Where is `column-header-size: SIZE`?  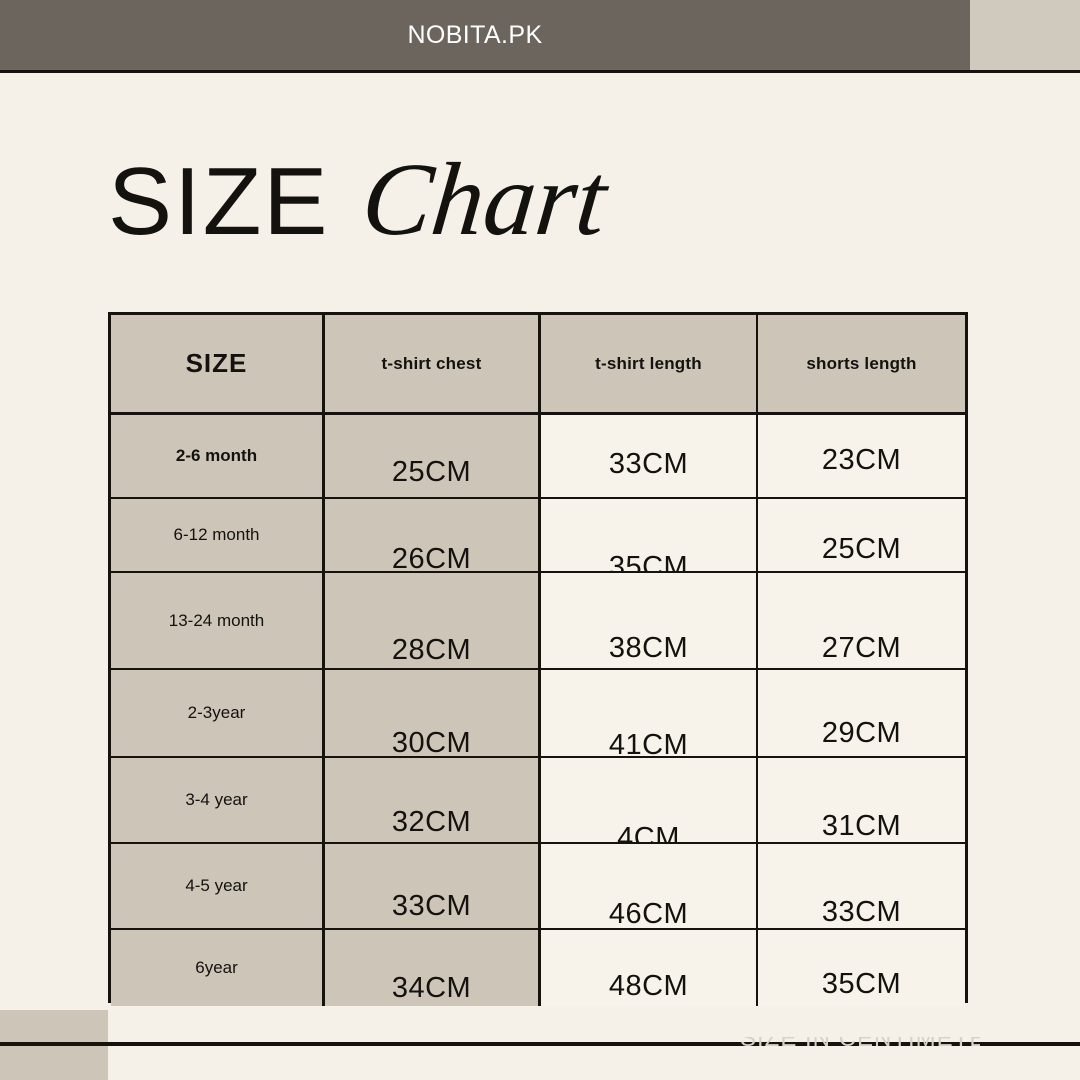 column-header-size: SIZE is located at coordinates (218, 363).